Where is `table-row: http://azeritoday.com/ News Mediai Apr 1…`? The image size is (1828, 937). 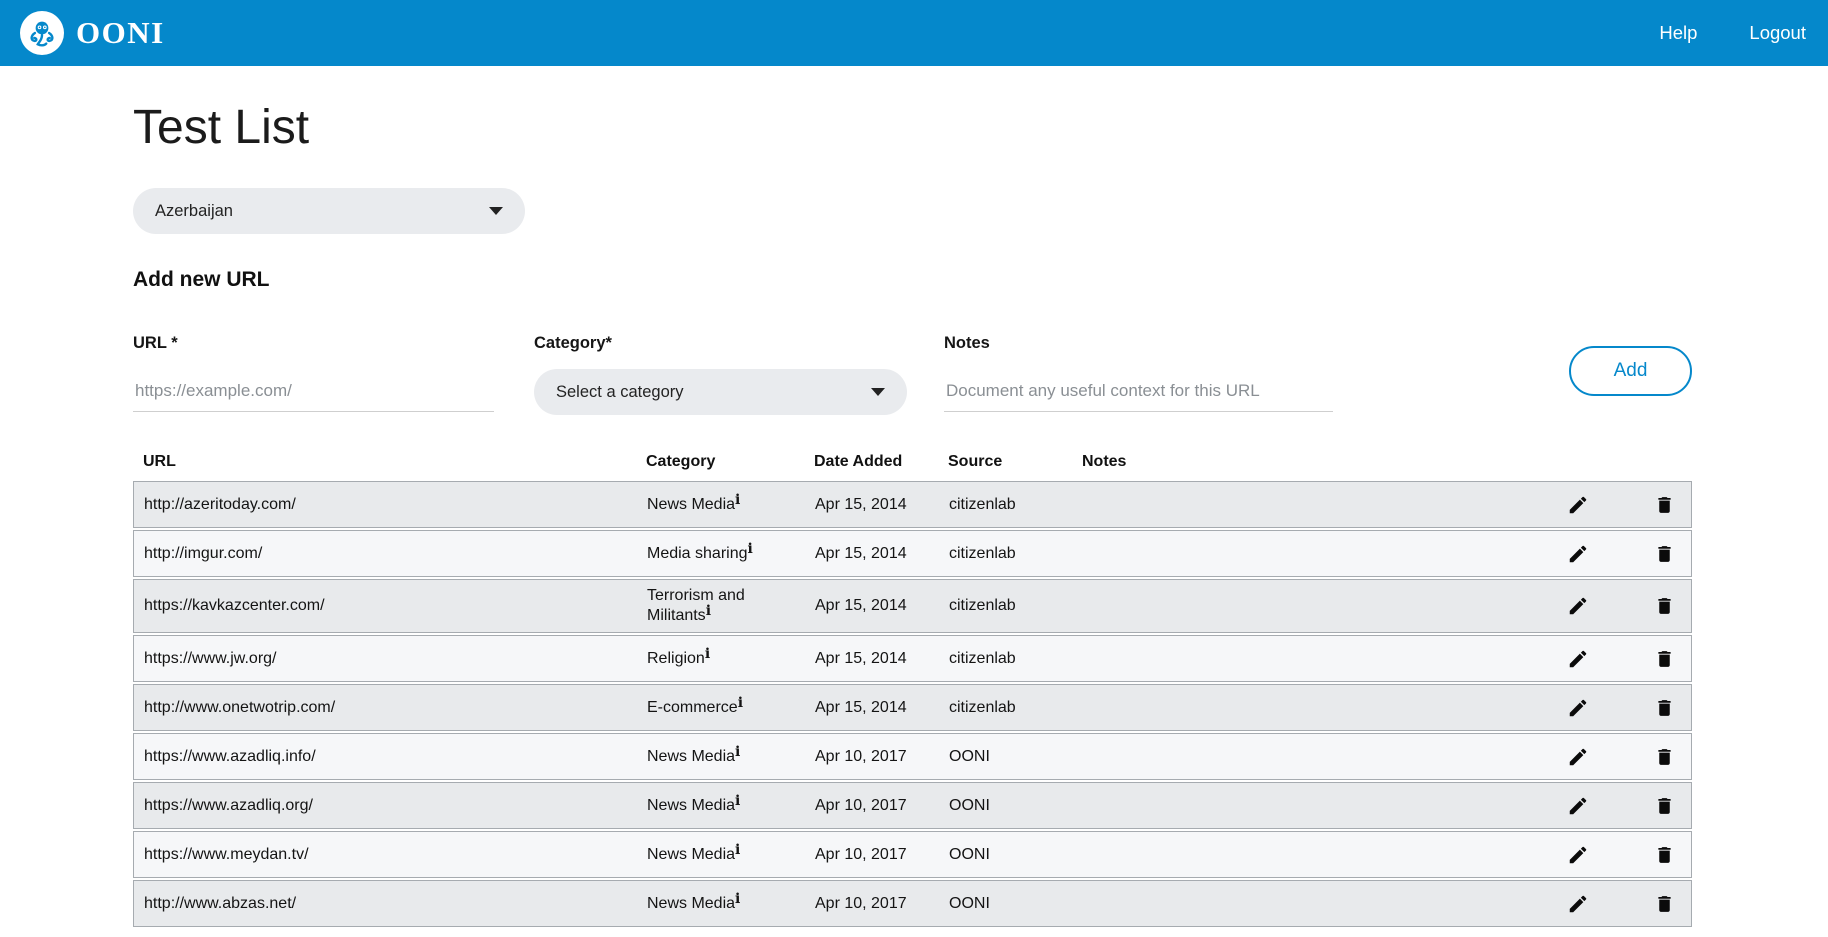
table-row: http://azeritoday.com/ News Mediai Apr 1… is located at coordinates (912, 505).